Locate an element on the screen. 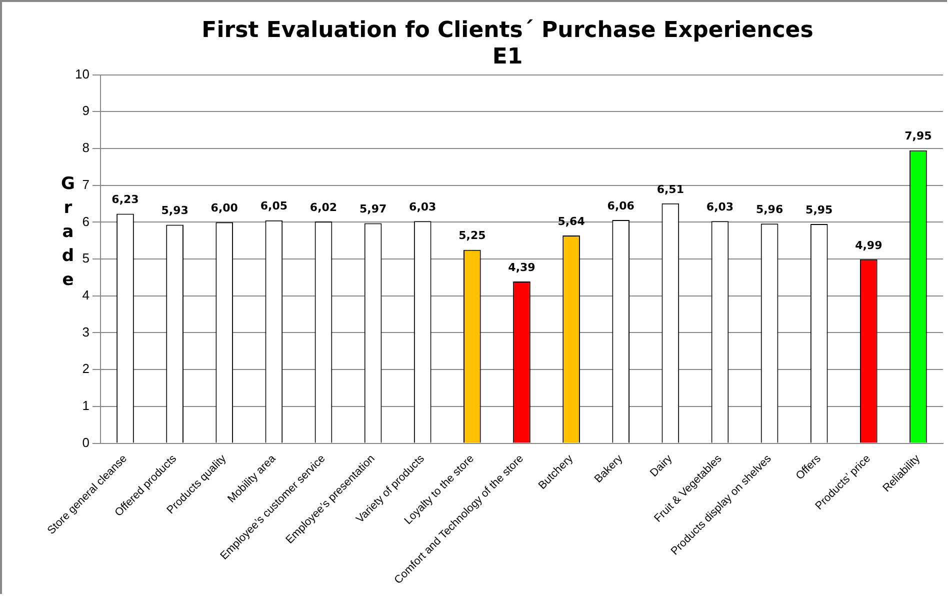 Image resolution: width=949 pixels, height=596 pixels. data-label: 4,39 is located at coordinates (522, 267).